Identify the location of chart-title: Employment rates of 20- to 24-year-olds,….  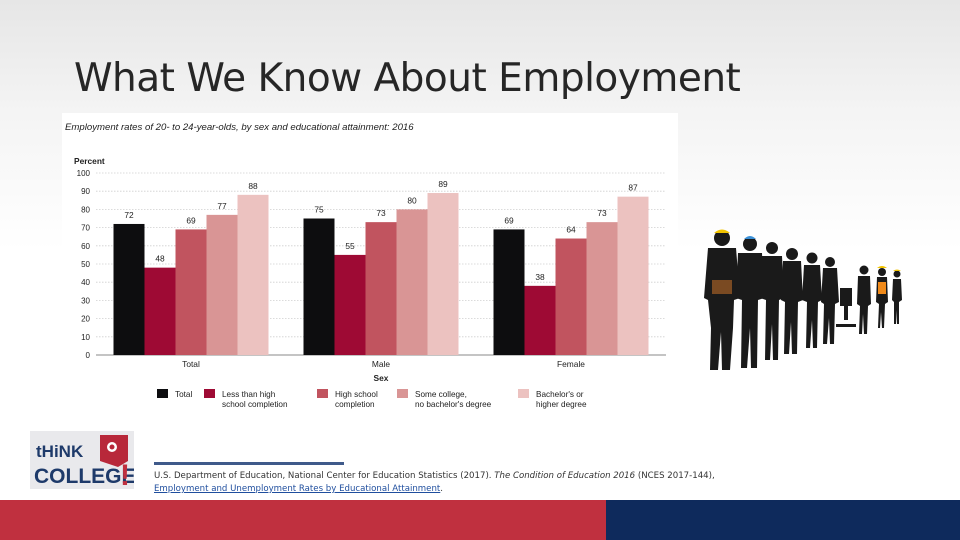
(239, 127).